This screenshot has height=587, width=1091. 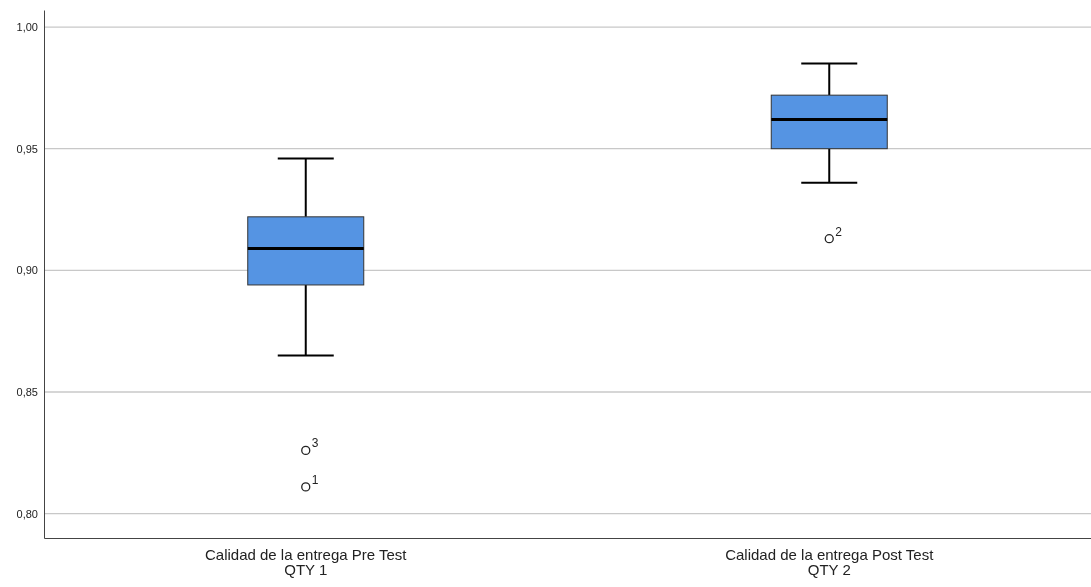 I want to click on annotation: 3, so click(x=315, y=443).